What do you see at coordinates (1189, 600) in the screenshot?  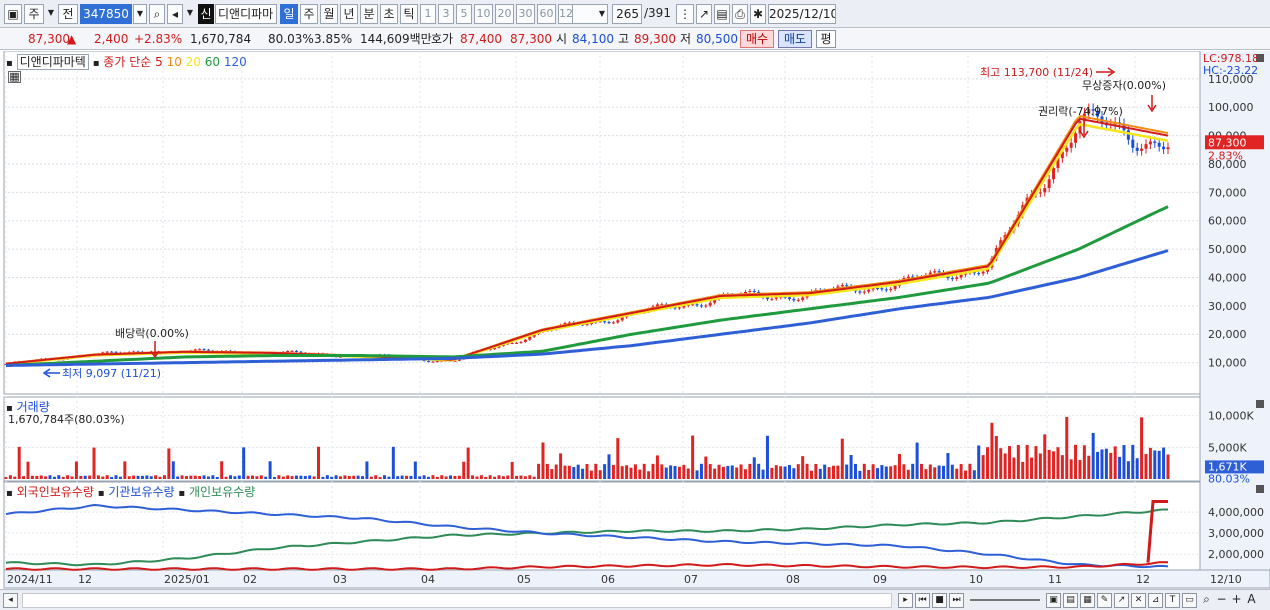 I see `image-icon: ▭` at bounding box center [1189, 600].